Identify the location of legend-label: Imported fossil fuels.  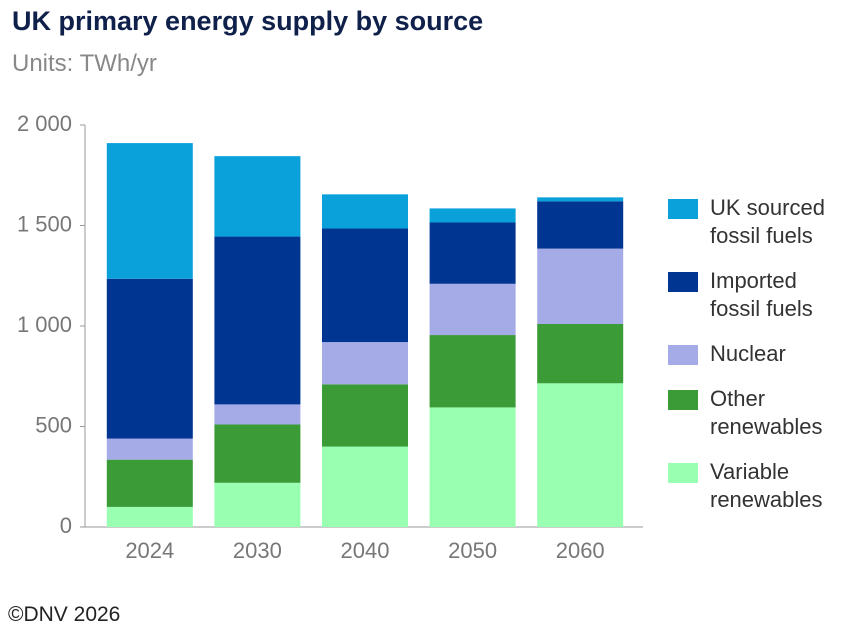
(761, 294).